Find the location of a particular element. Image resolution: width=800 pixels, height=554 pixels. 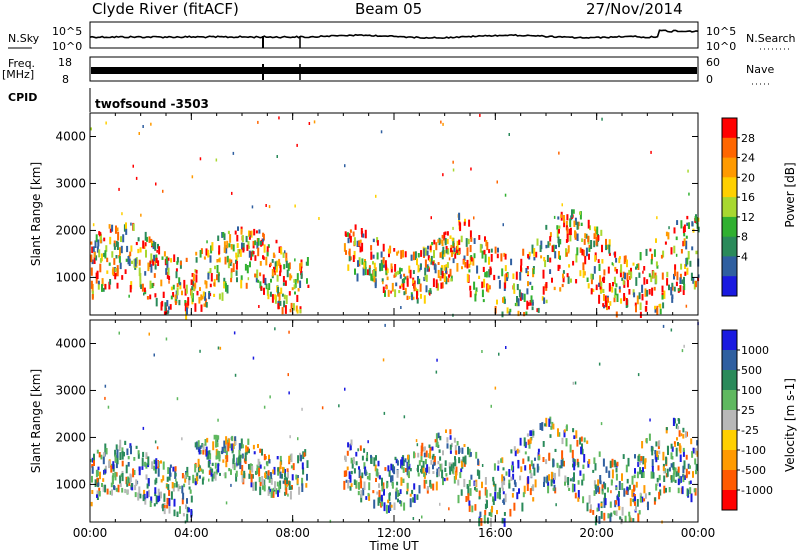

y-tick-label: 2000 is located at coordinates (70, 437).